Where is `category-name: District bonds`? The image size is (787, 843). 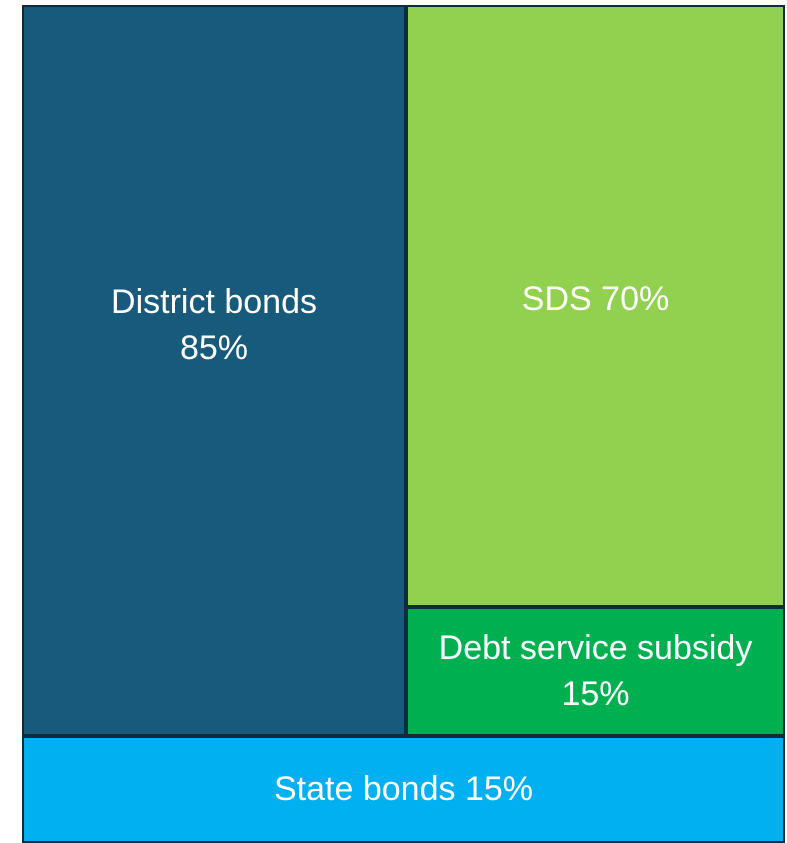 category-name: District bonds is located at coordinates (214, 301).